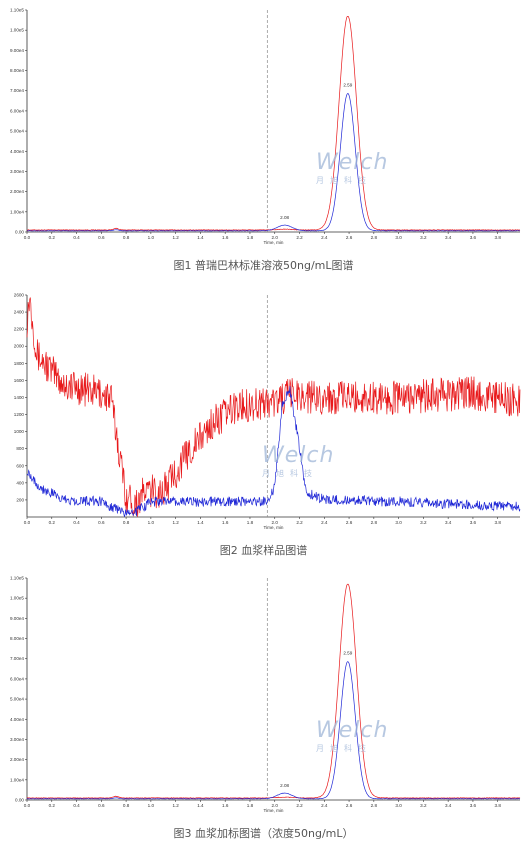 This screenshot has width=527, height=847. I want to click on y-tick-label: 200, so click(20, 499).